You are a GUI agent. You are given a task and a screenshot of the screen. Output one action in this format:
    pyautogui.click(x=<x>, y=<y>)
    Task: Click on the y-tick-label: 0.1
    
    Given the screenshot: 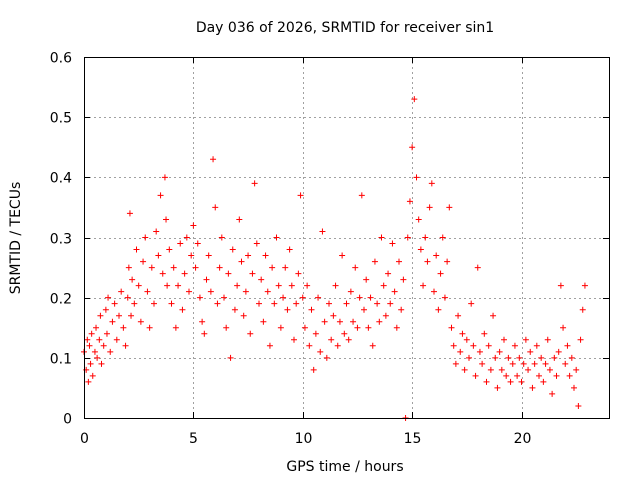 What is the action you would take?
    pyautogui.click(x=61, y=360)
    